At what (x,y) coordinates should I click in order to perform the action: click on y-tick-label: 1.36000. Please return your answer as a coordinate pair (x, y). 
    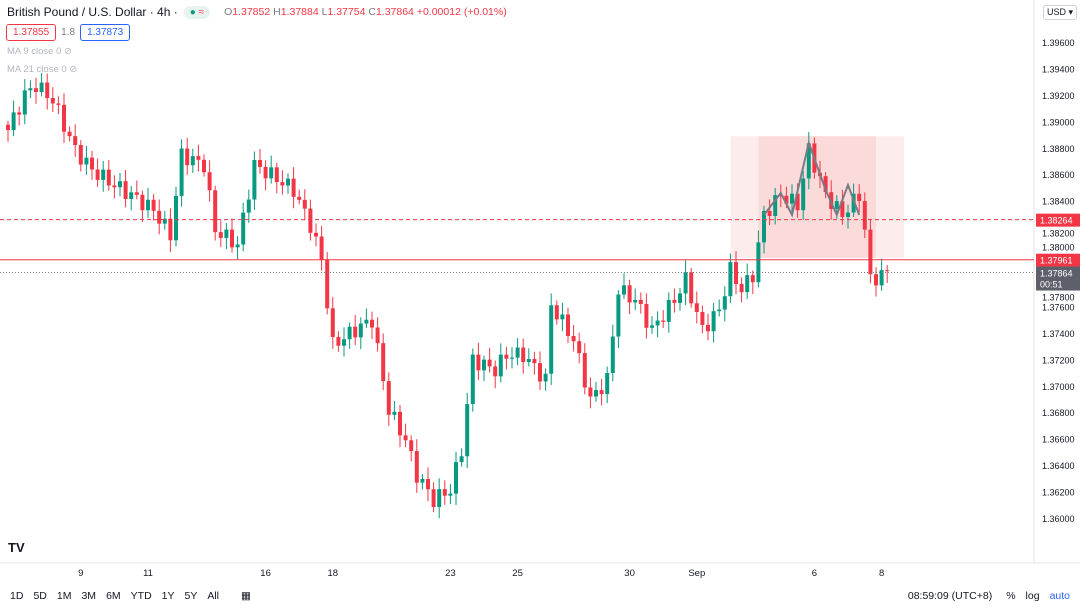
    Looking at the image, I should click on (1058, 519).